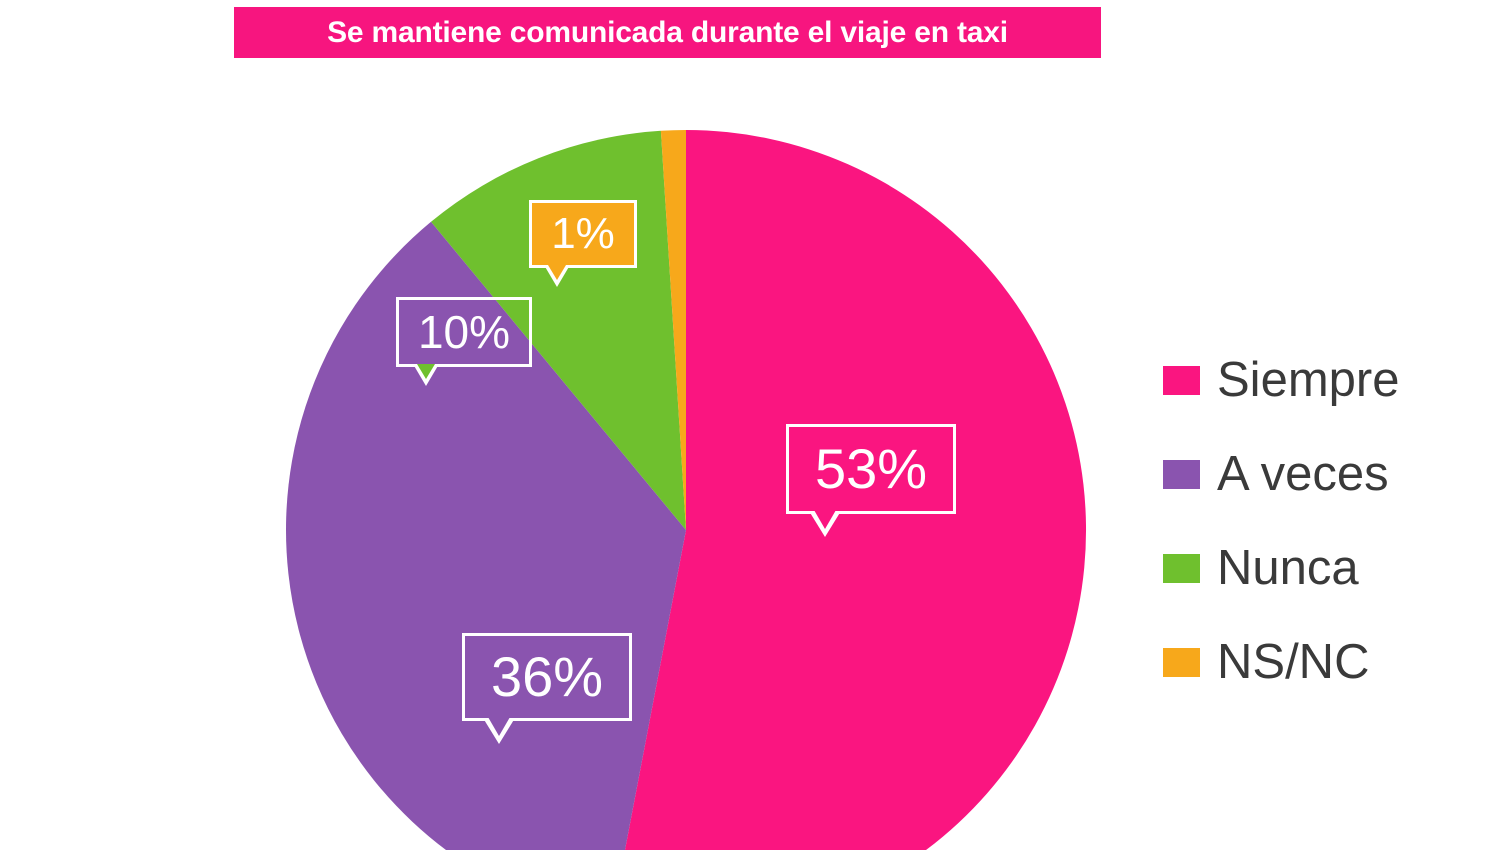 The height and width of the screenshot is (850, 1500). Describe the element at coordinates (673, 330) in the screenshot. I see `pie-slice-ns-nc` at that location.